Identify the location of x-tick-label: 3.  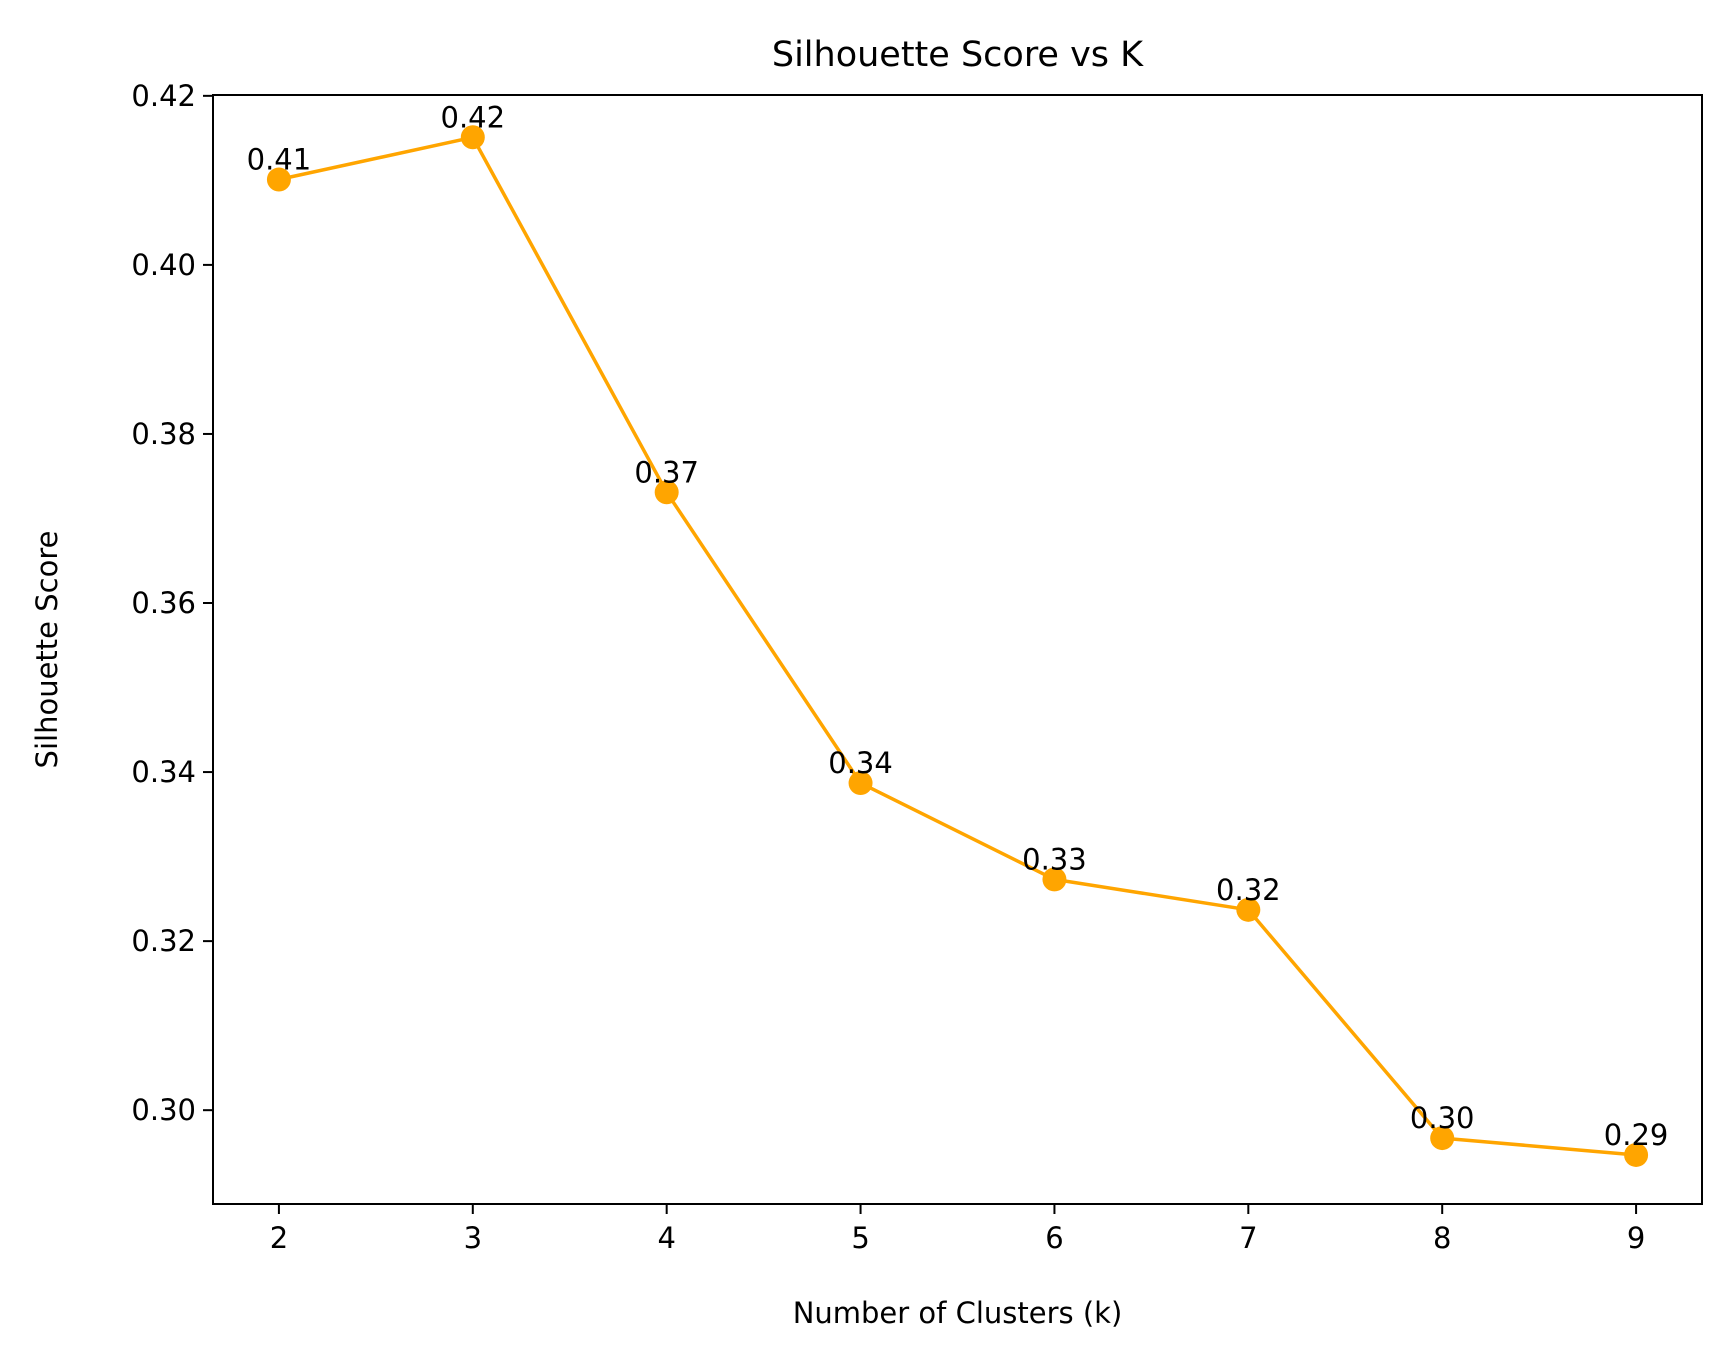
(473, 1238).